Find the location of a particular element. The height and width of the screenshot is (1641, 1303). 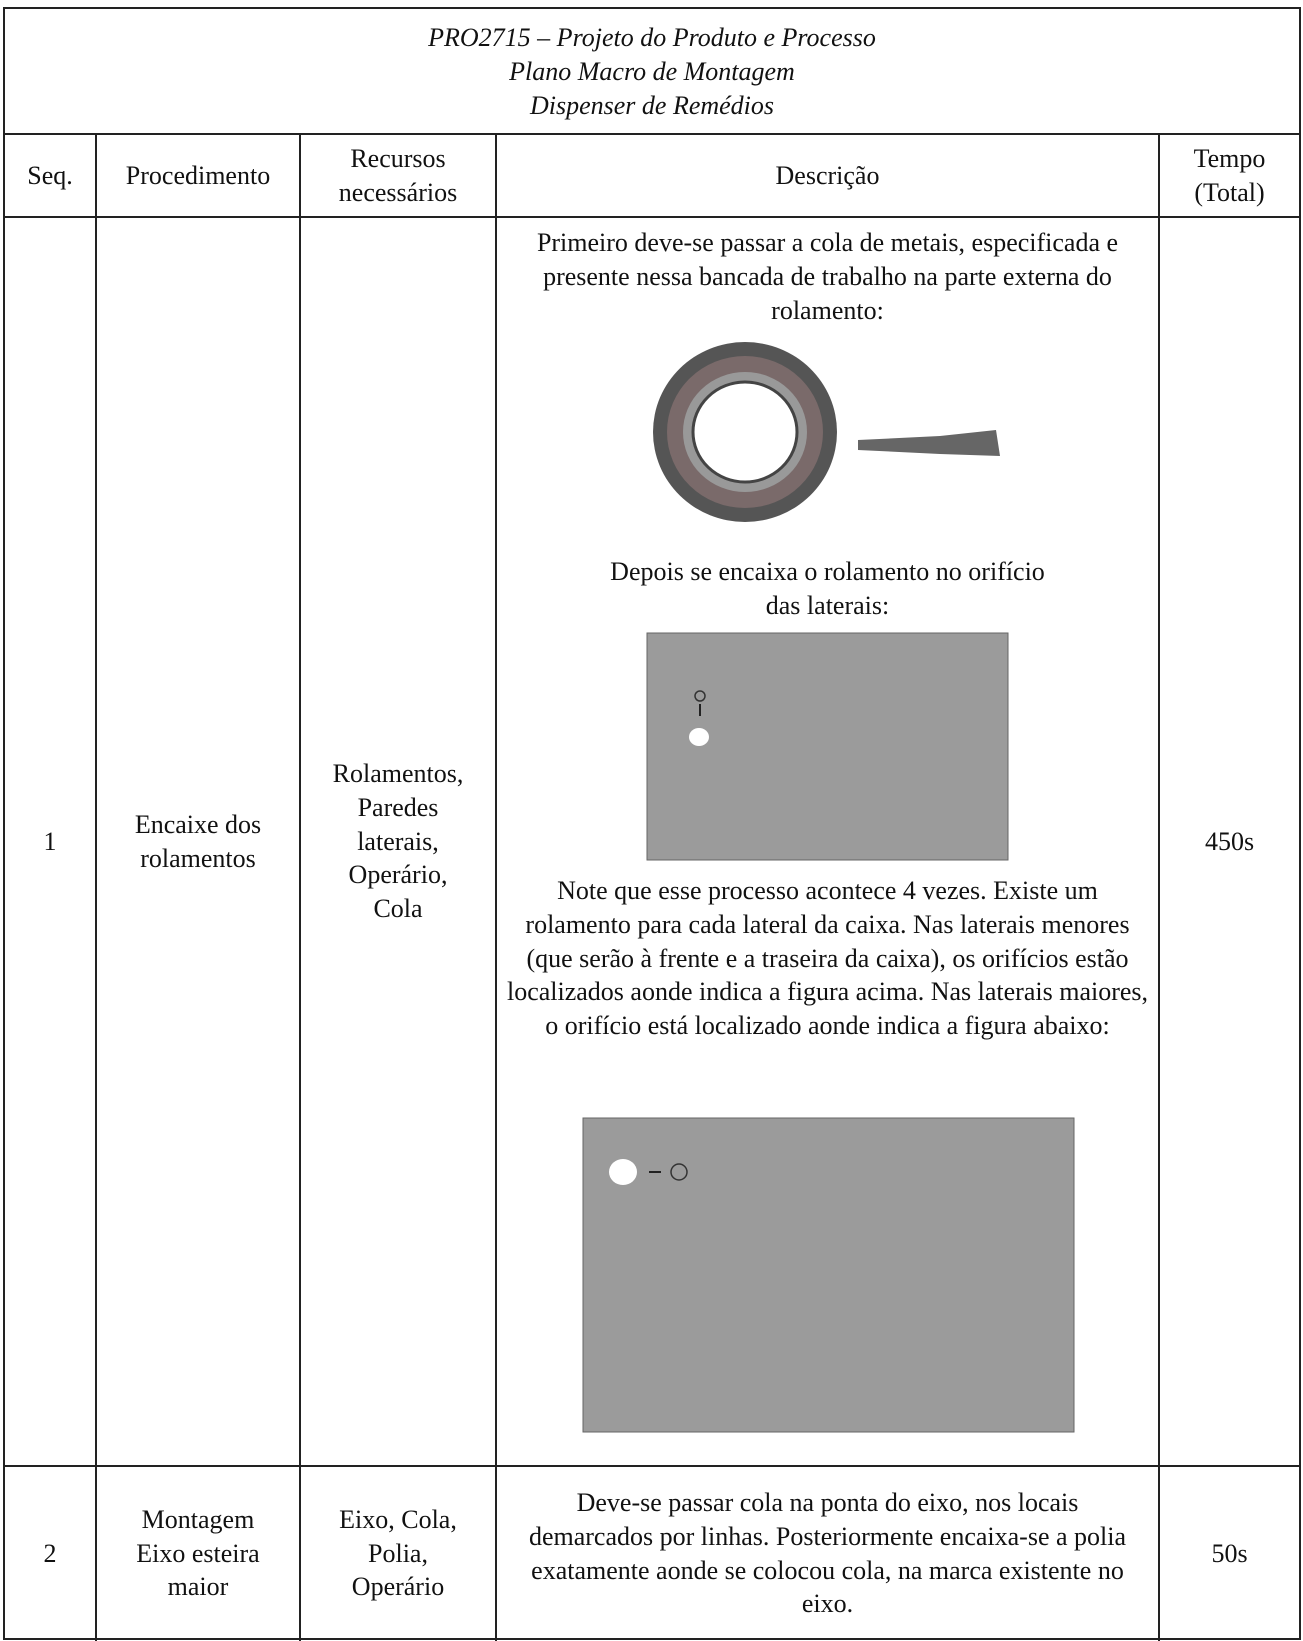

time-cell: 50s is located at coordinates (1229, 1553).